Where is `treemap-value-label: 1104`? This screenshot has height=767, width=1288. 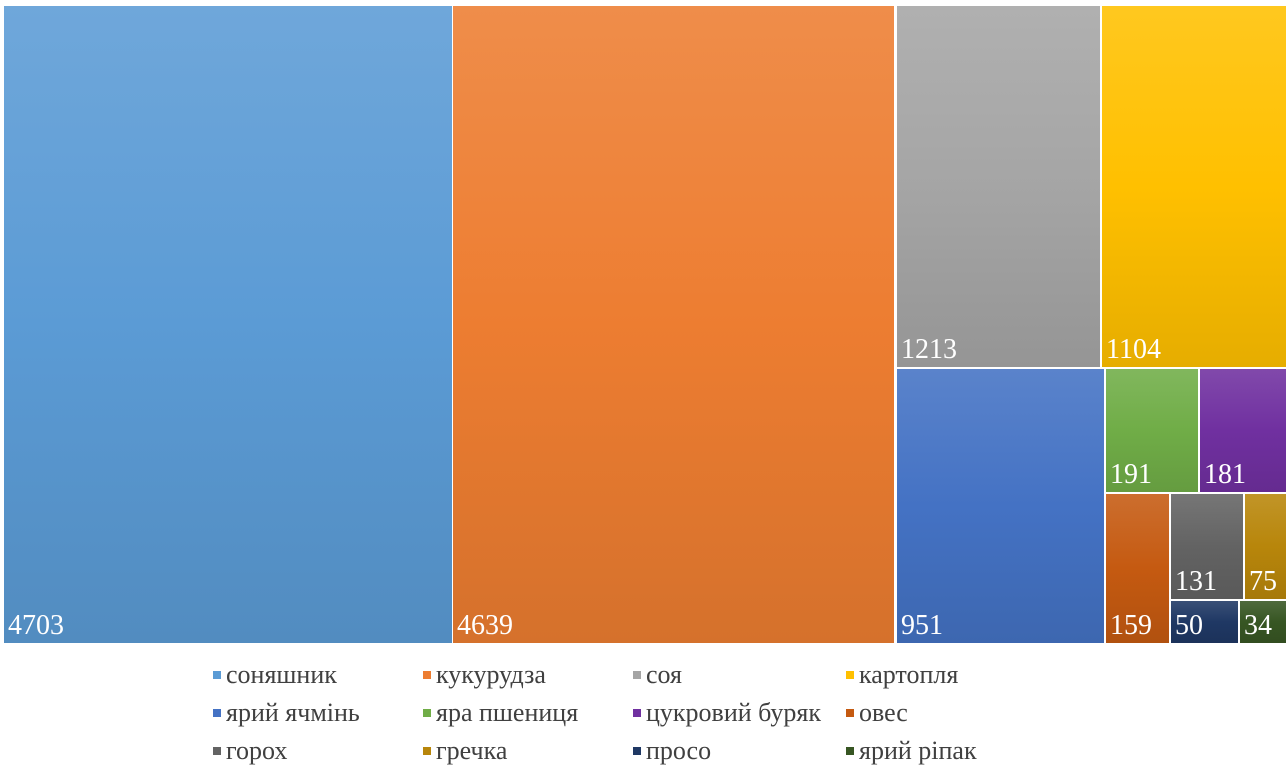
treemap-value-label: 1104 is located at coordinates (1133, 349).